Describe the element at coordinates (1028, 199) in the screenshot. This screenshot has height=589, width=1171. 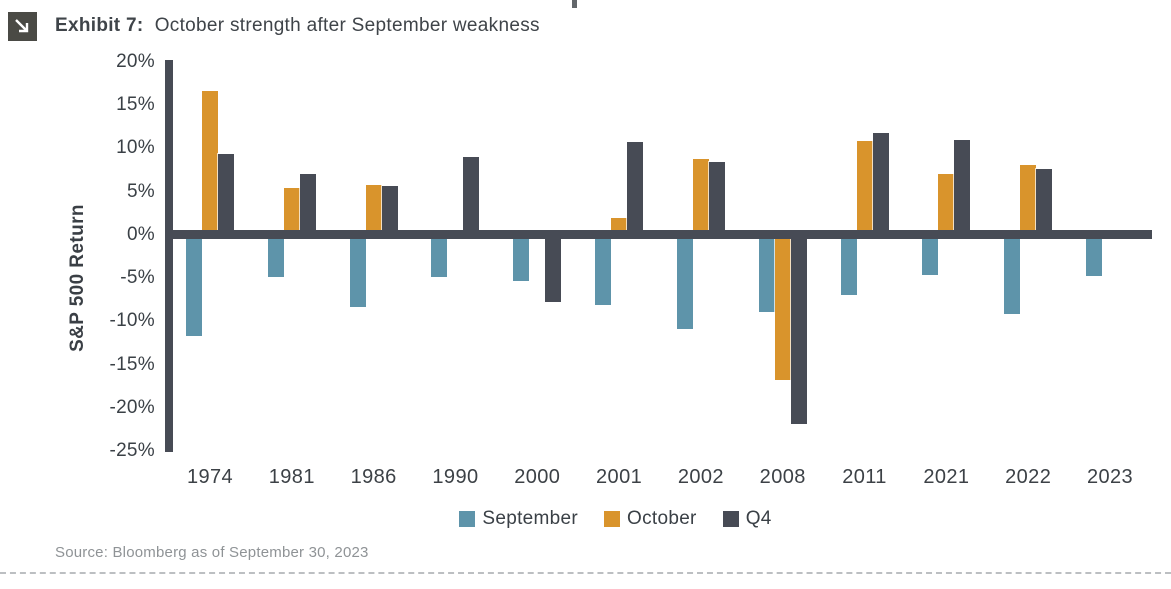
I see `bar-october-2022` at that location.